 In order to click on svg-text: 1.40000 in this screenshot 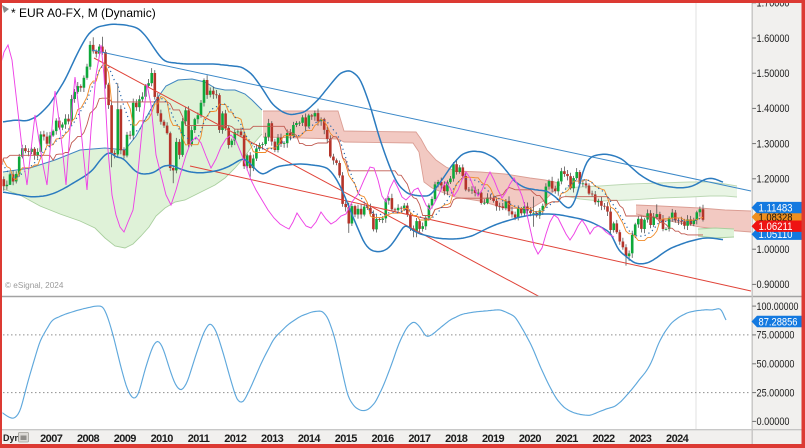, I will do `click(773, 109)`.